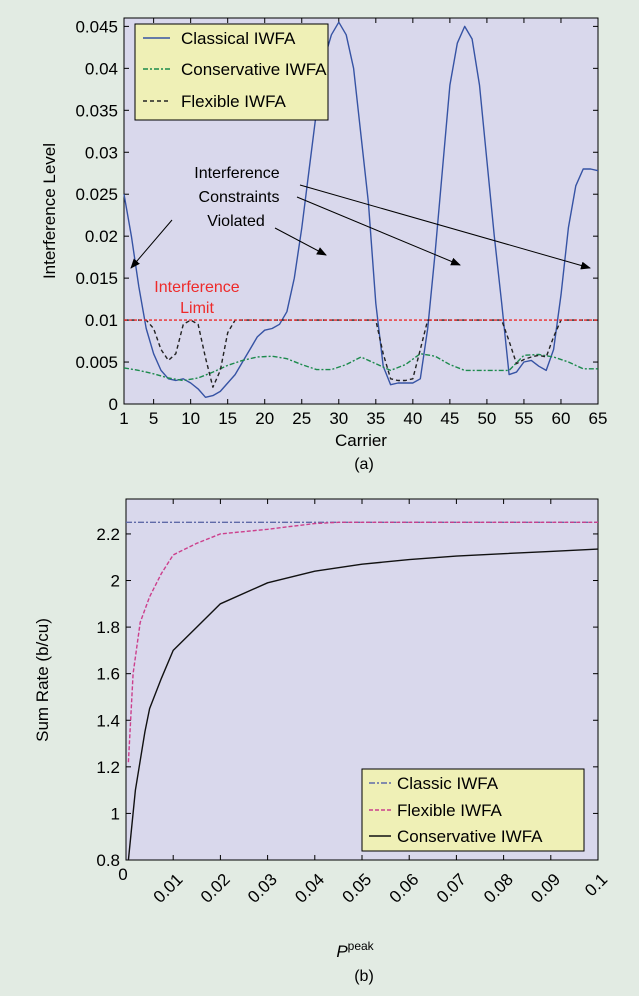  I want to click on x-tick-label: 55, so click(523, 418).